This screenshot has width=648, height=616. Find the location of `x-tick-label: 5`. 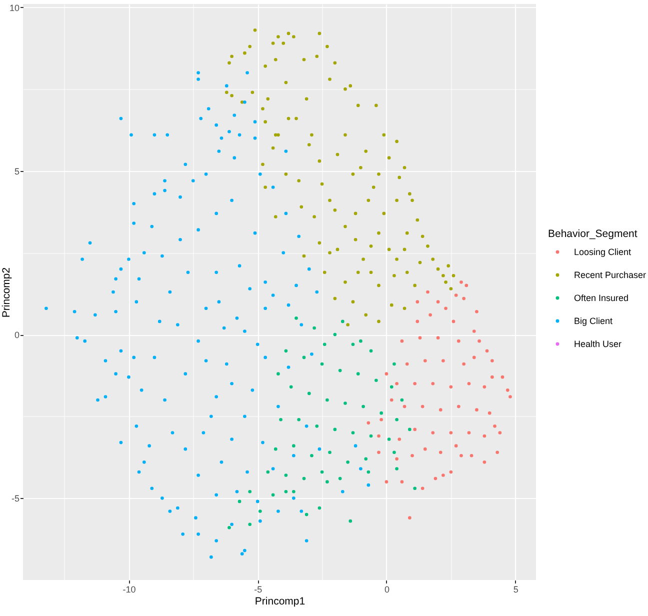

x-tick-label: 5 is located at coordinates (515, 589).